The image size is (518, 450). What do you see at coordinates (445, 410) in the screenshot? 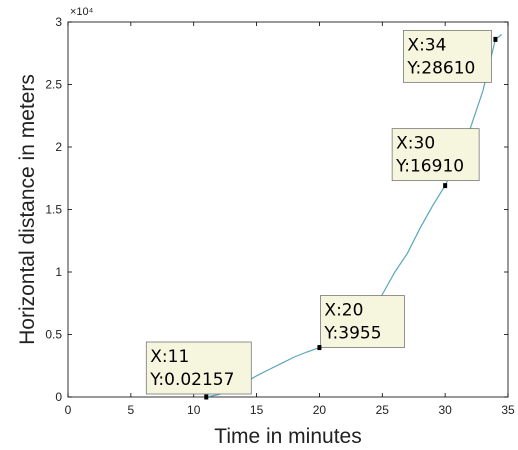
I see `x-tick-label: 30` at bounding box center [445, 410].